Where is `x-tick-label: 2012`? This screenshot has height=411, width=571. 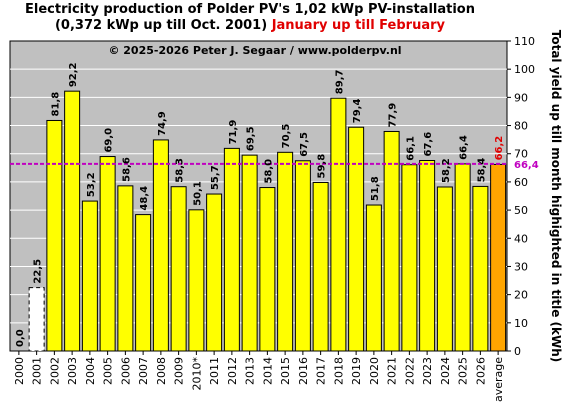 x-tick-label: 2012 is located at coordinates (232, 371).